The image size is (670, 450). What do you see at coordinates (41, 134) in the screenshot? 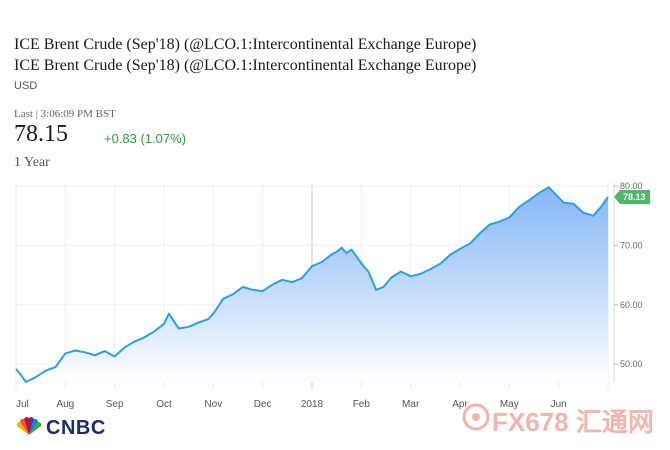
I see `last-price: 78.15` at bounding box center [41, 134].